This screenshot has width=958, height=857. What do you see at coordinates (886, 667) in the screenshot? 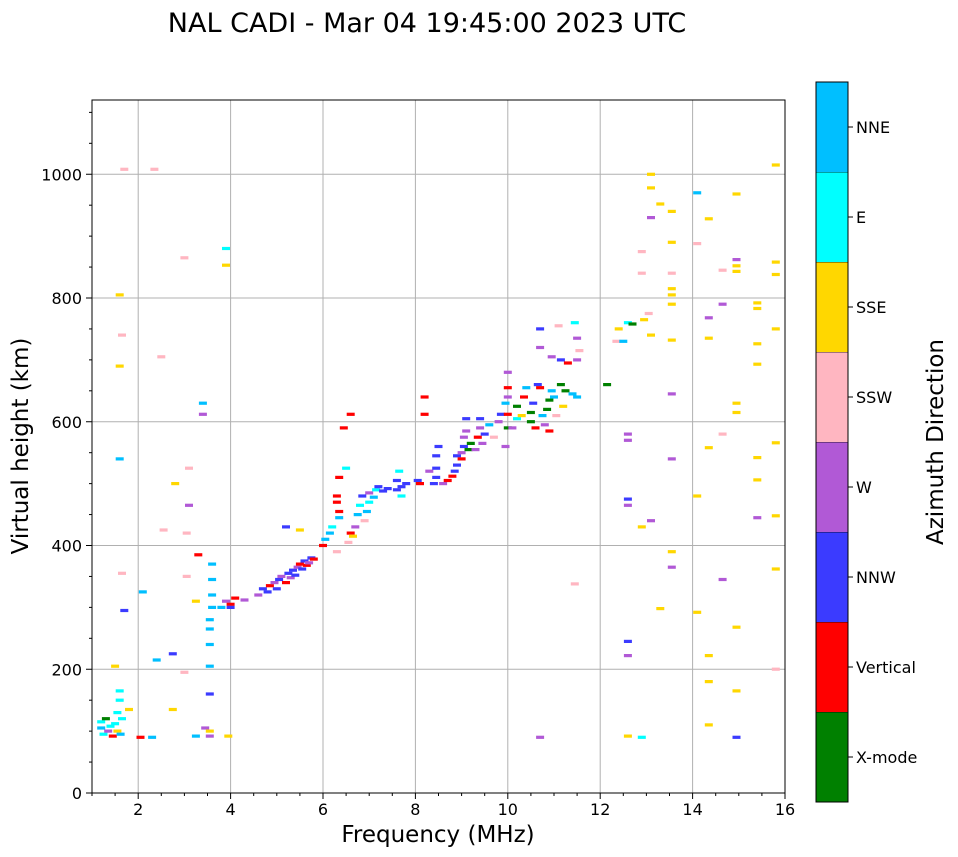
I see `colorbar-label-vertical: Vertical` at bounding box center [886, 667].